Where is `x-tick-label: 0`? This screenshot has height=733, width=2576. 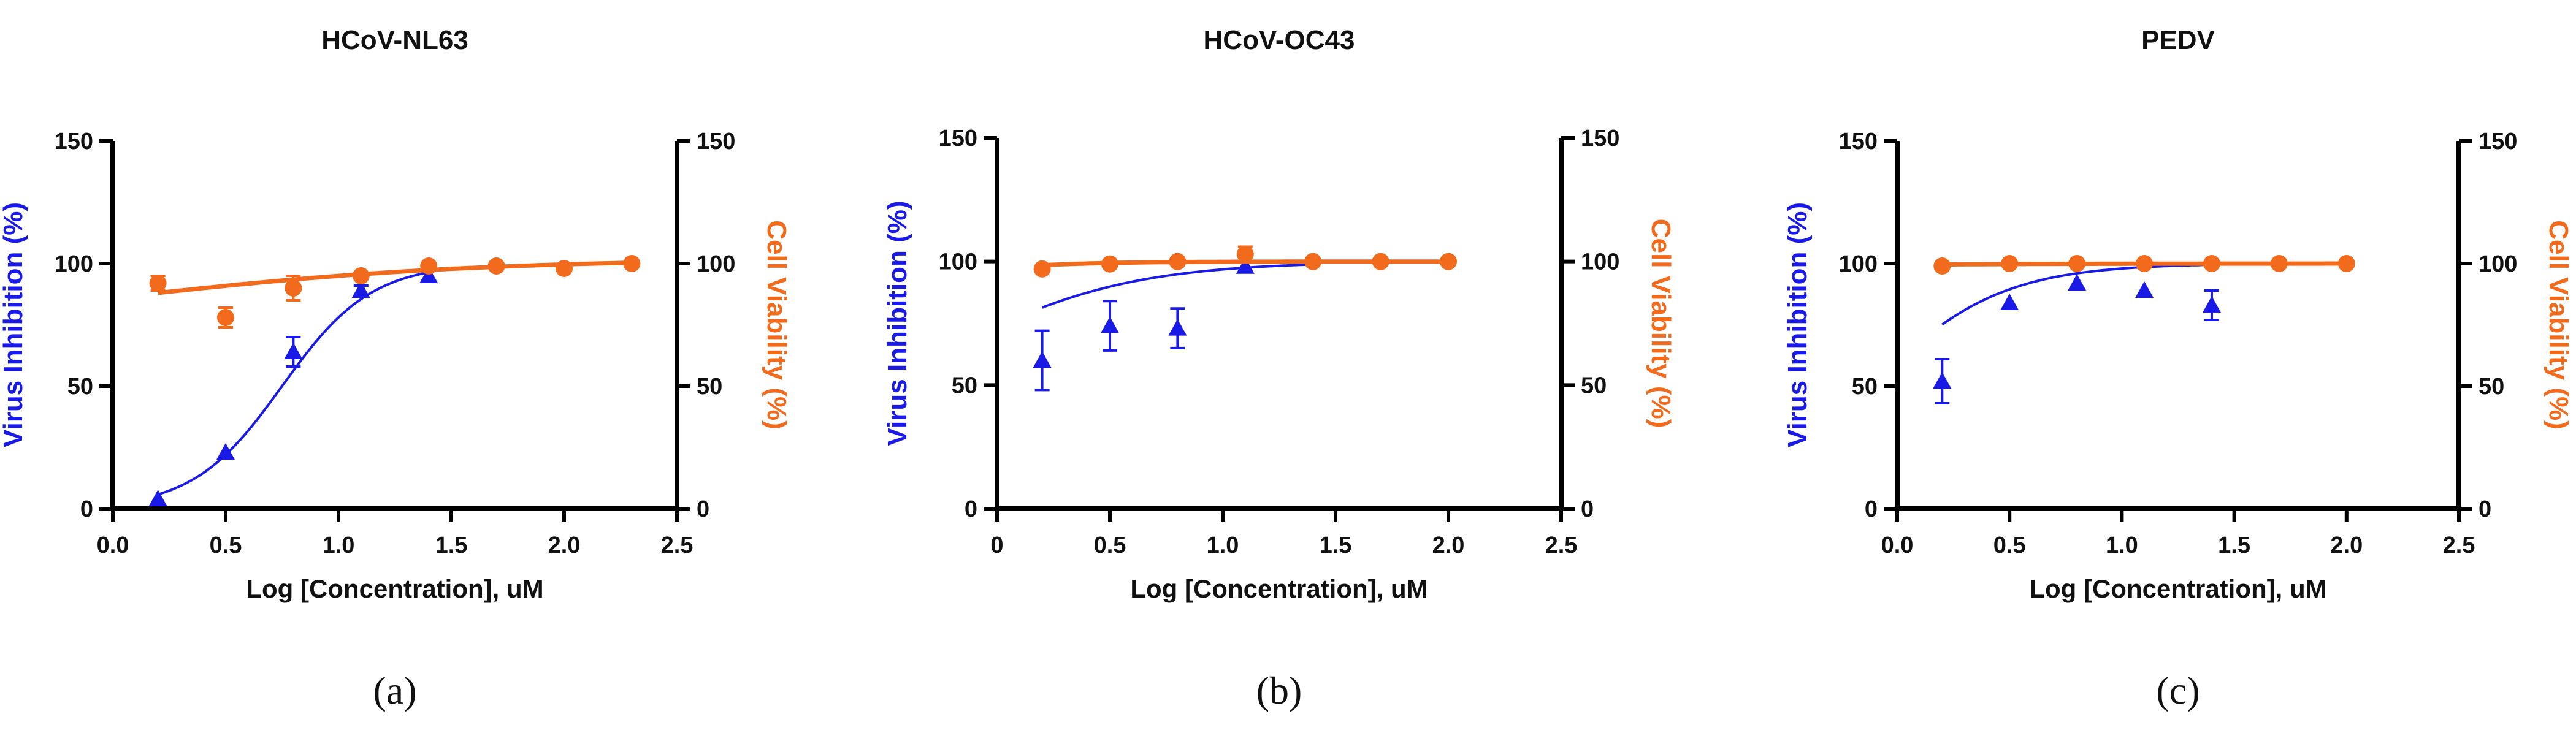
x-tick-label: 0 is located at coordinates (996, 545).